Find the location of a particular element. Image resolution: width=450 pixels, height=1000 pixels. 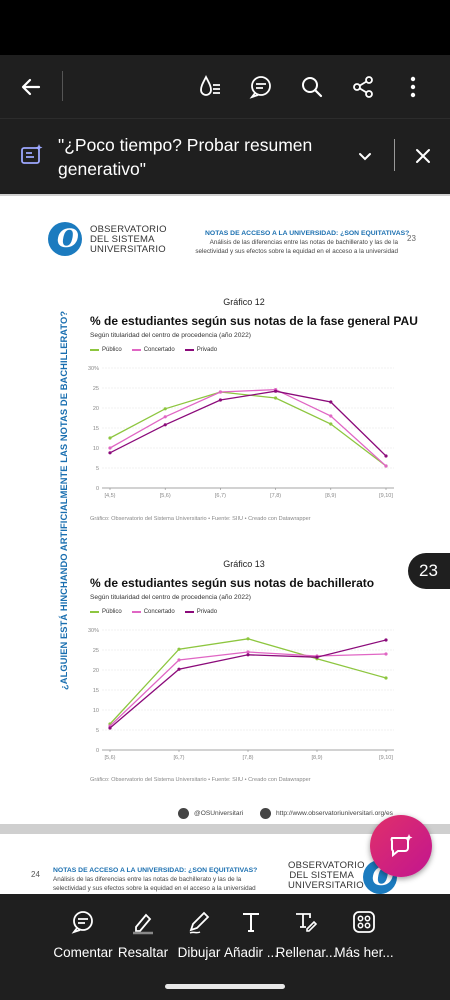

comment-icon is located at coordinates (261, 87).